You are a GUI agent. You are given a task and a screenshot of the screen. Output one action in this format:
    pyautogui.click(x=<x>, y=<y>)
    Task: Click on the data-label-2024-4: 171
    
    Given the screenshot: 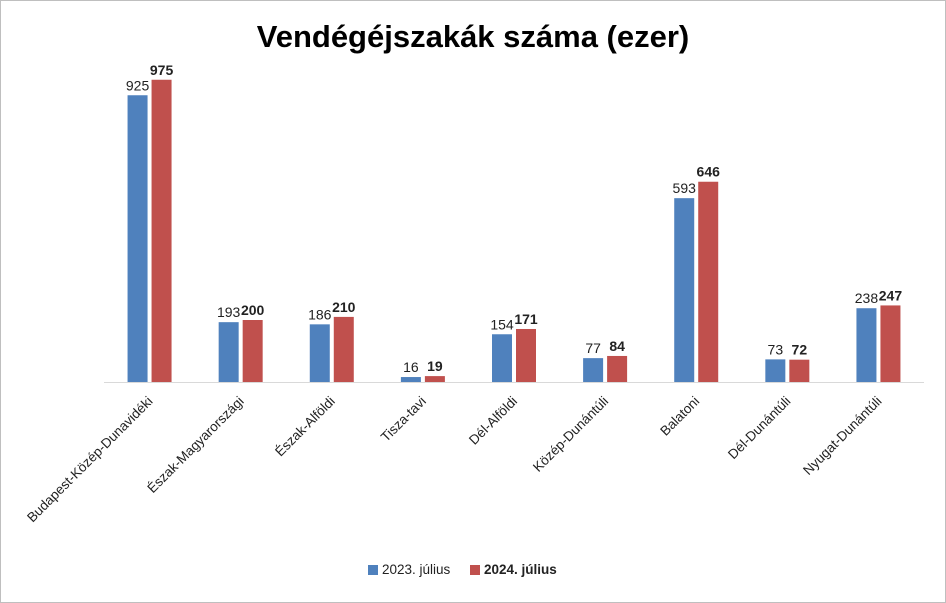 What is the action you would take?
    pyautogui.click(x=526, y=319)
    